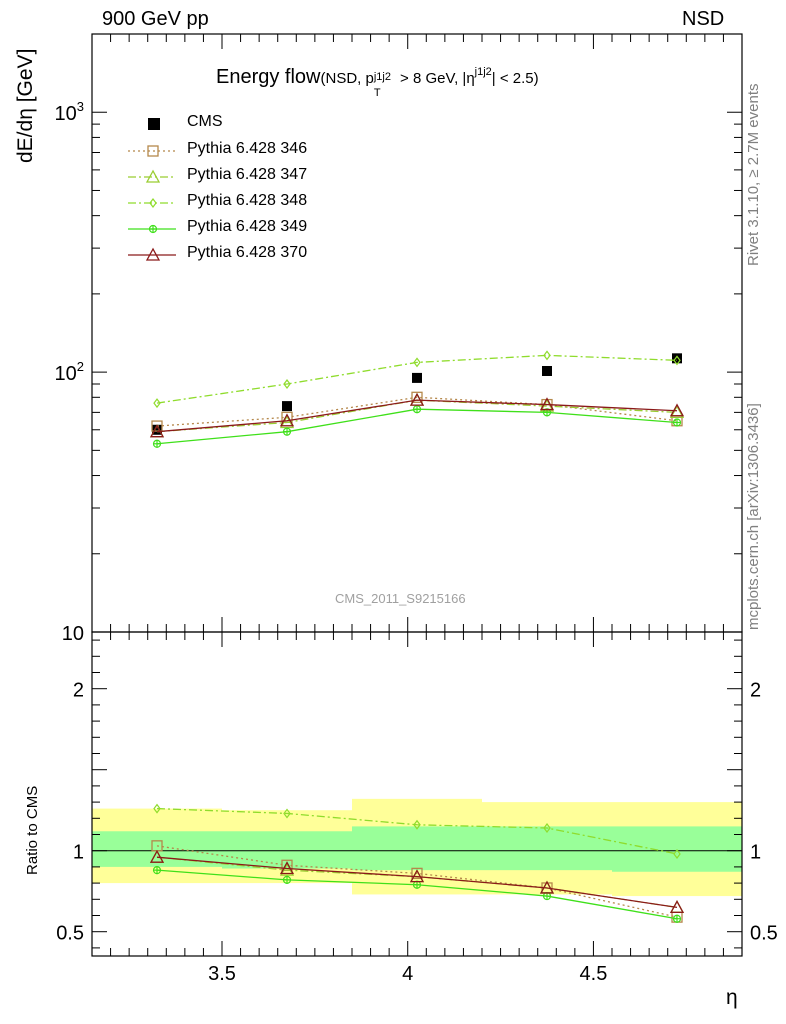  I want to click on ratio-series-2-line, so click(417, 831).